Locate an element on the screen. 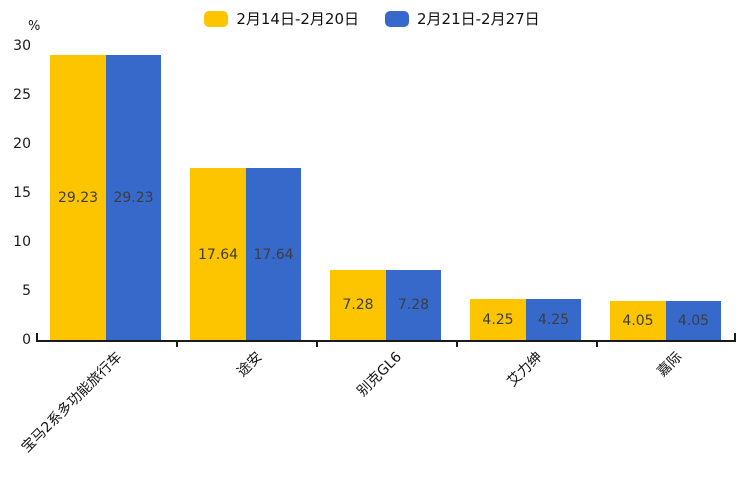 The image size is (744, 496). legend-item-1: 2月21日-2月27日 is located at coordinates (462, 18).